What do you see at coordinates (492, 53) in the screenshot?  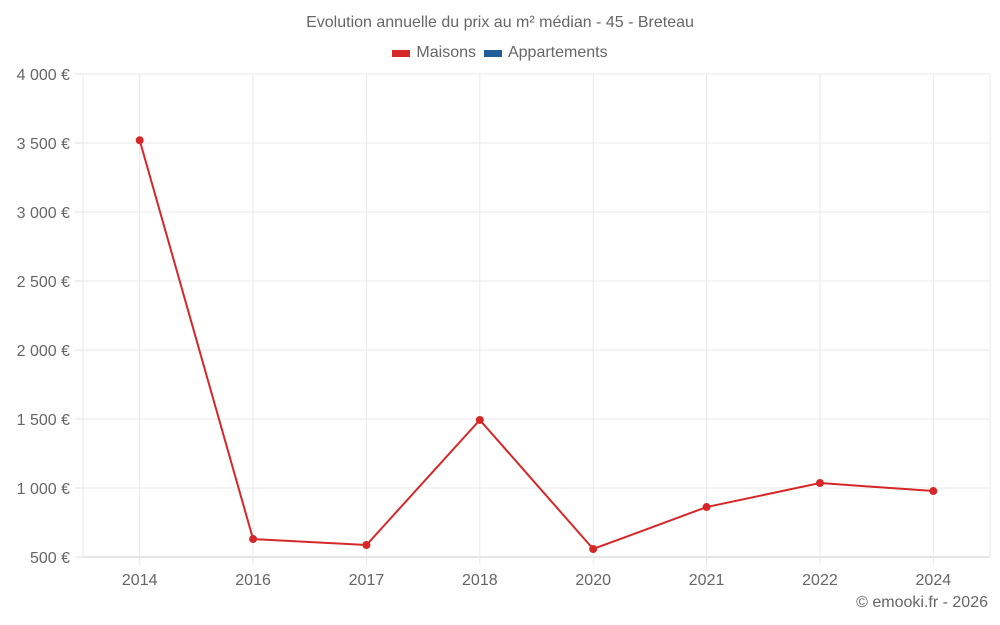 I see `appartements-swatch-icon` at bounding box center [492, 53].